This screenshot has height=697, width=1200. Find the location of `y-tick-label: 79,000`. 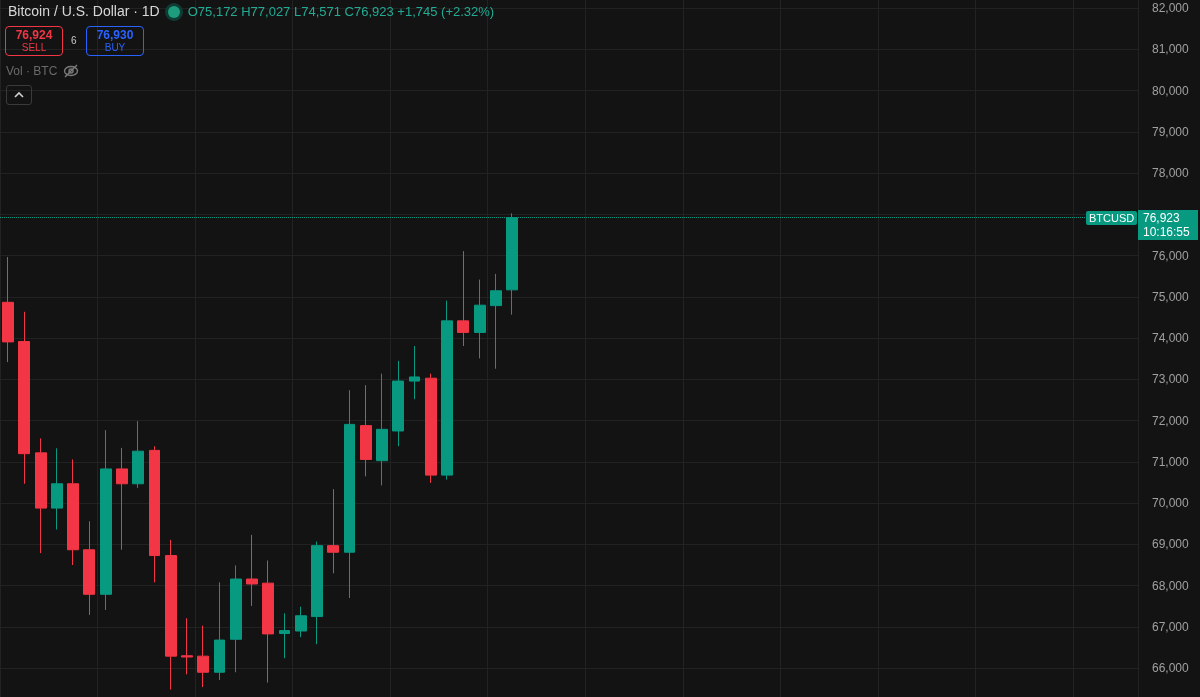

y-tick-label: 79,000 is located at coordinates (1171, 131).